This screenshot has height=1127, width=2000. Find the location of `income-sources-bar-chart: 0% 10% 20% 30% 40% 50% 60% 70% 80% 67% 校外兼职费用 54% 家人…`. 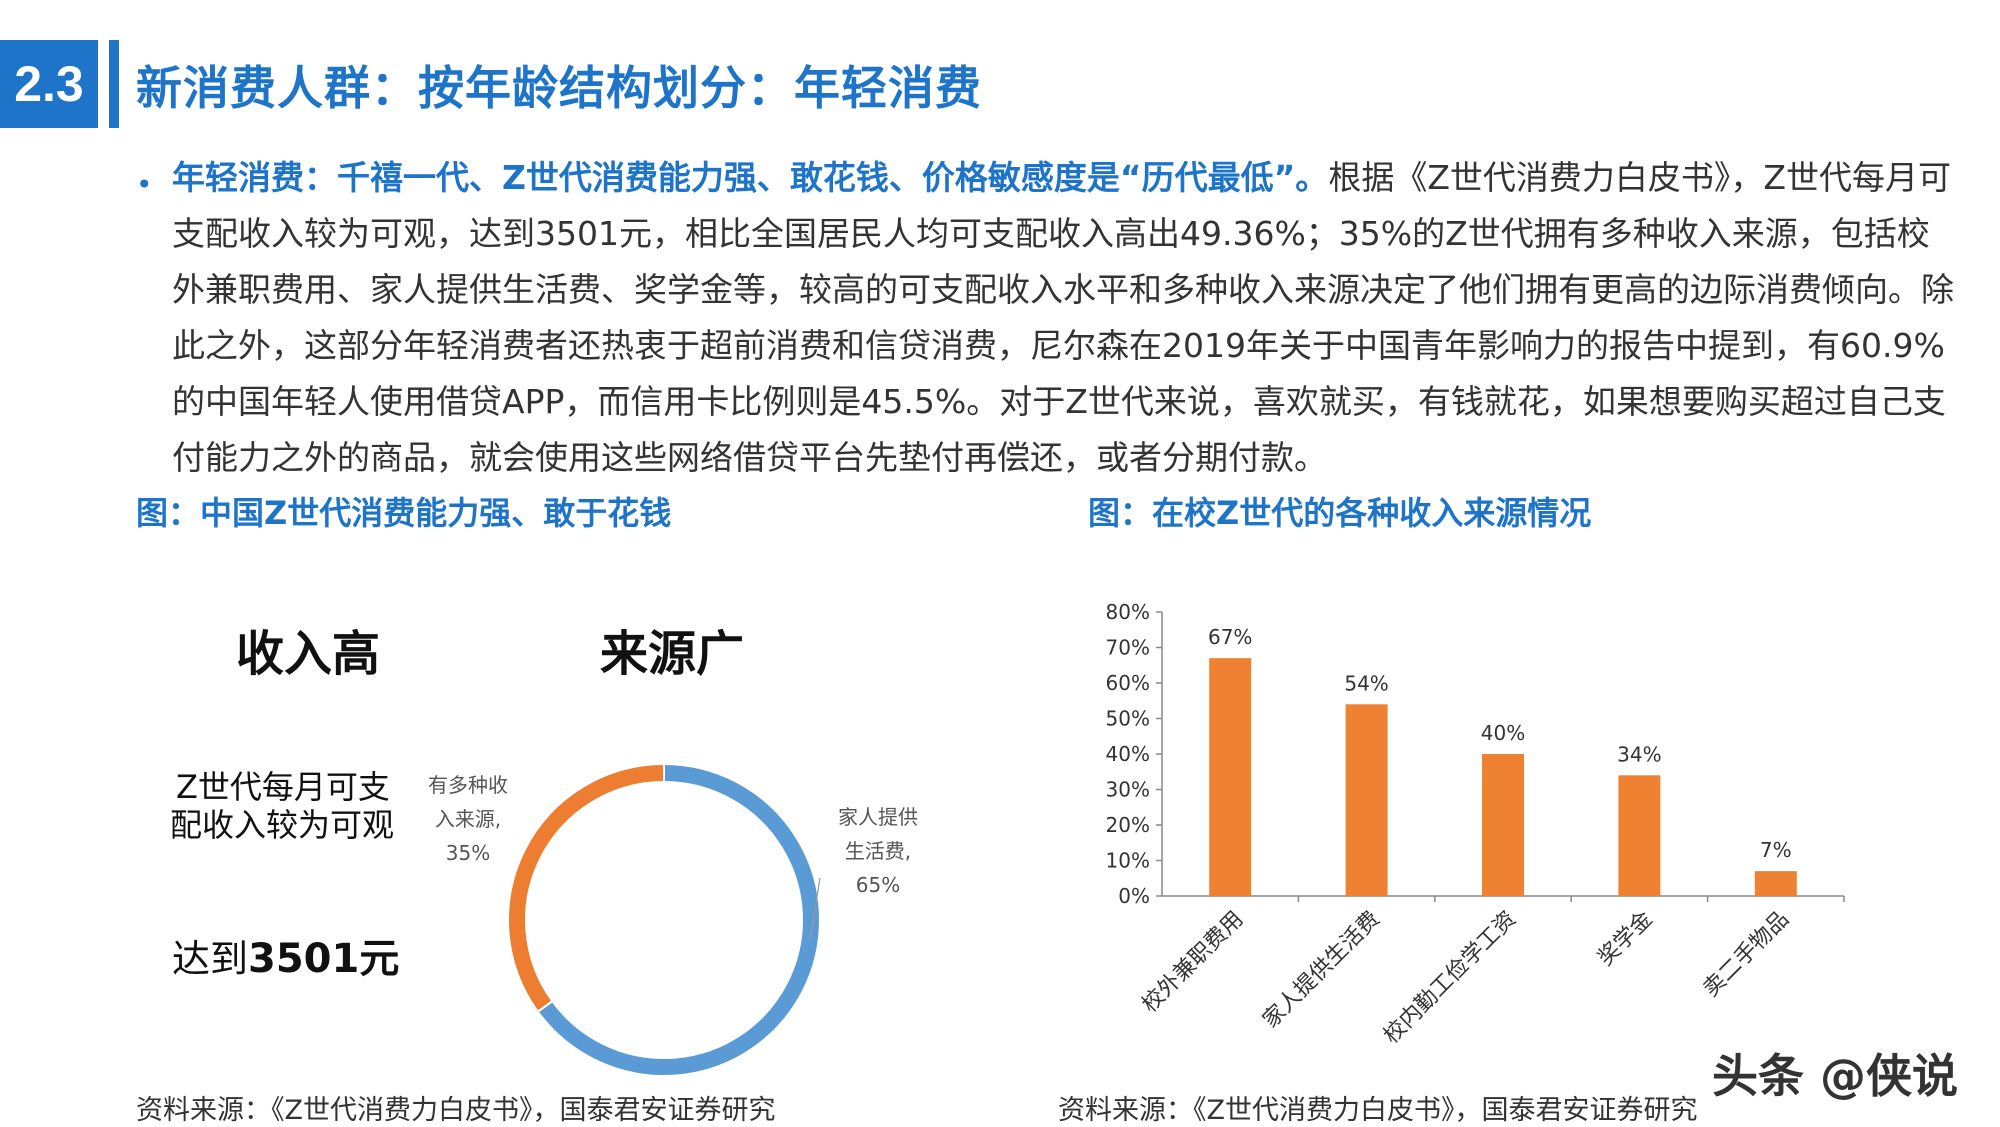

income-sources-bar-chart: 0% 10% 20% 30% 40% 50% 60% 70% 80% 67% 校外兼职费用 54% 家人… is located at coordinates (1475, 824).